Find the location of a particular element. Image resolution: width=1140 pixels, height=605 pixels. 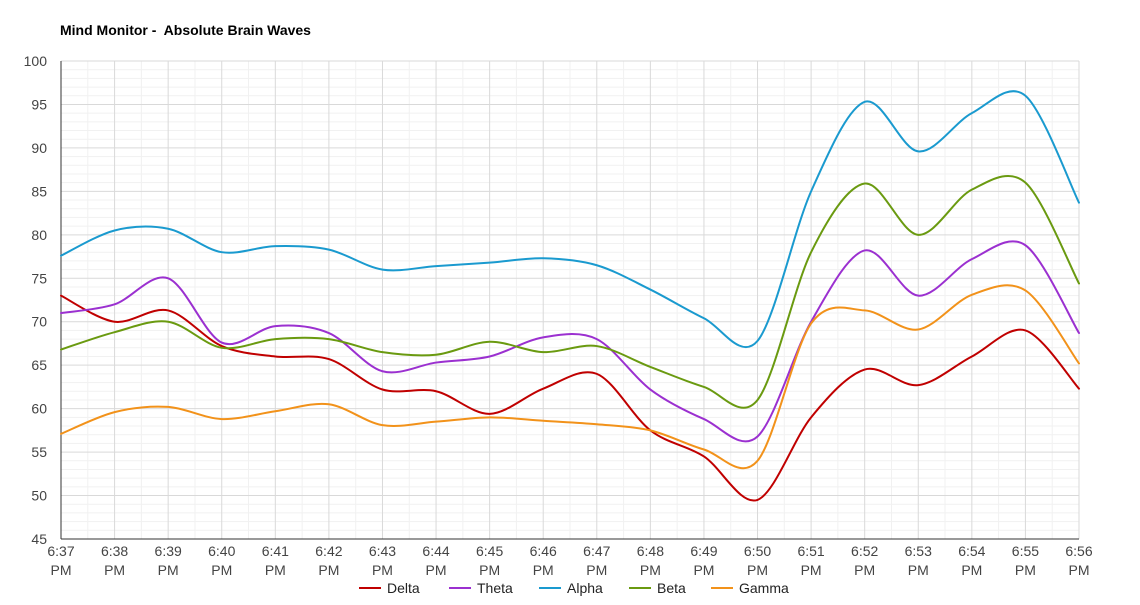

x-tick-label-time: 6:52 is located at coordinates (864, 551).